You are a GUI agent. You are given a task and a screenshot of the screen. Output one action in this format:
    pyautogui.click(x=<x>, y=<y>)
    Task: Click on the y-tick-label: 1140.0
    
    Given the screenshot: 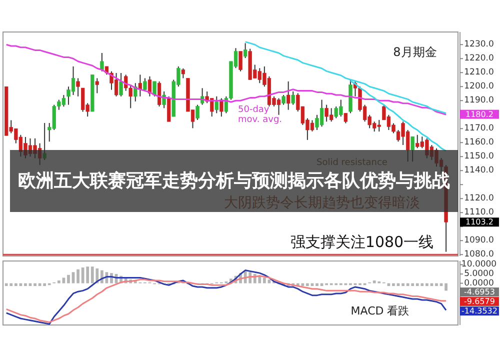 What is the action you would take?
    pyautogui.click(x=479, y=171)
    